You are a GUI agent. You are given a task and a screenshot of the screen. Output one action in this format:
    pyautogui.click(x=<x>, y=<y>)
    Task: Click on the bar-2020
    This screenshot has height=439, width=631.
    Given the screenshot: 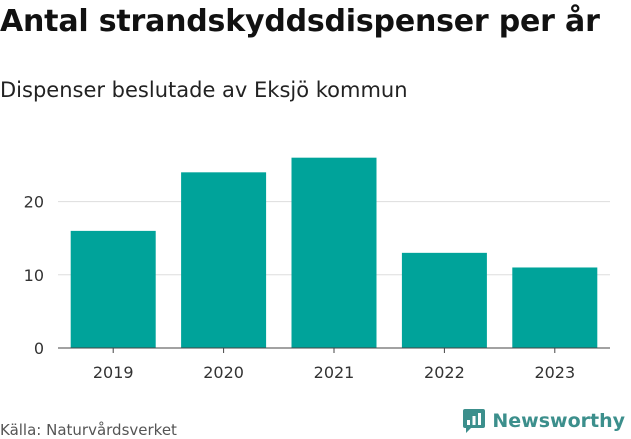 What is the action you would take?
    pyautogui.click(x=224, y=260)
    